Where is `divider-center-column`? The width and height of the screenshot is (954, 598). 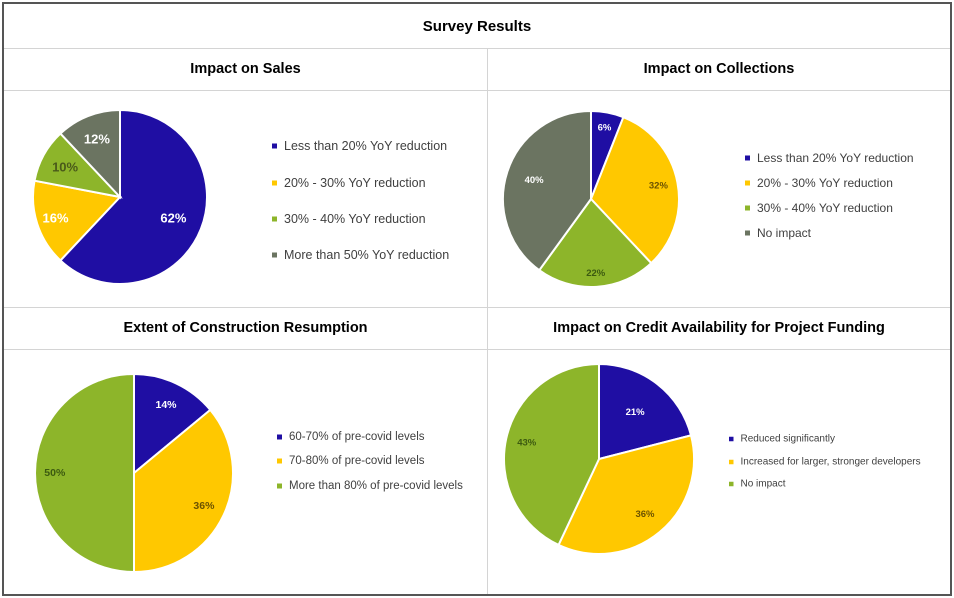 divider-center-column is located at coordinates (487, 321).